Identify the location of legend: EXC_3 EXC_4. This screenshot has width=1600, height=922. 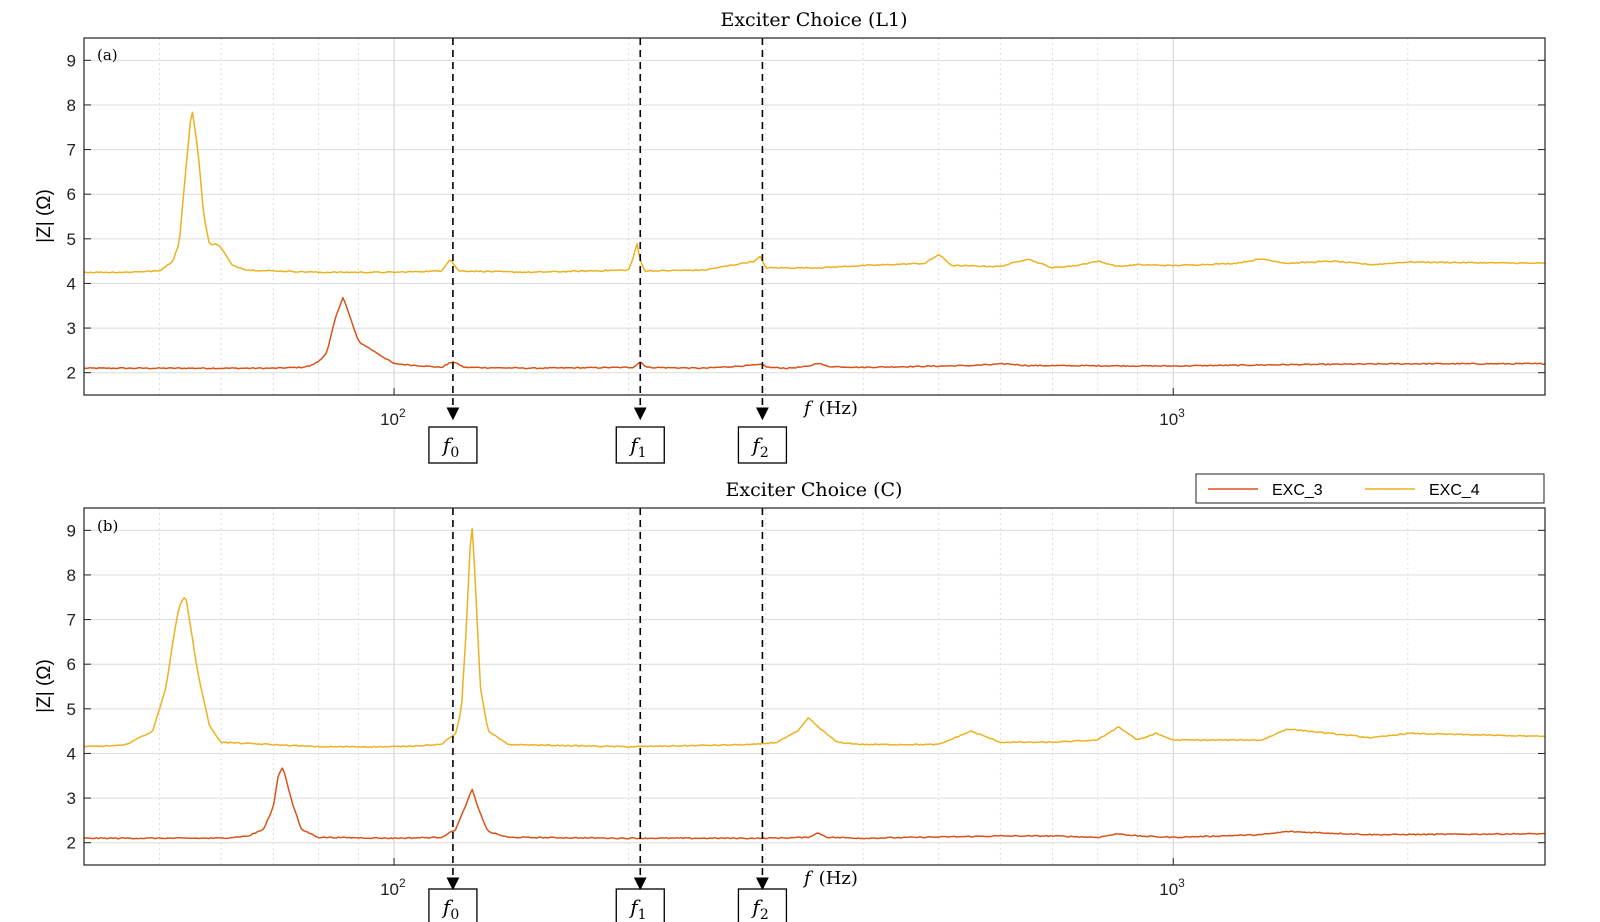
(1370, 488).